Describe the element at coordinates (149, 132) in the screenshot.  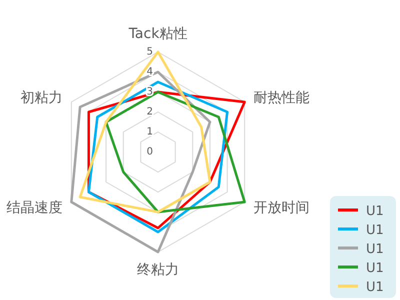
I see `y-tick-label: 1` at that location.